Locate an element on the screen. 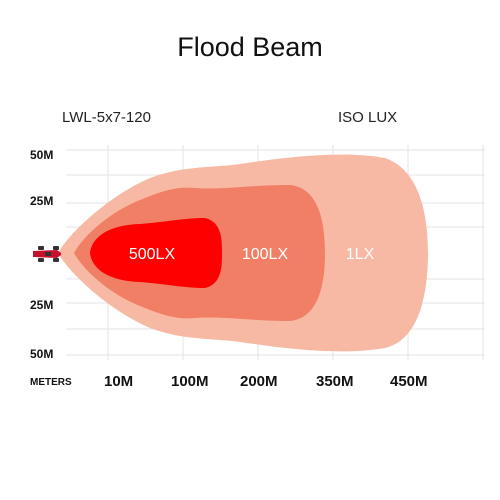 The image size is (500, 500). x-label-10m: 10M is located at coordinates (119, 381).